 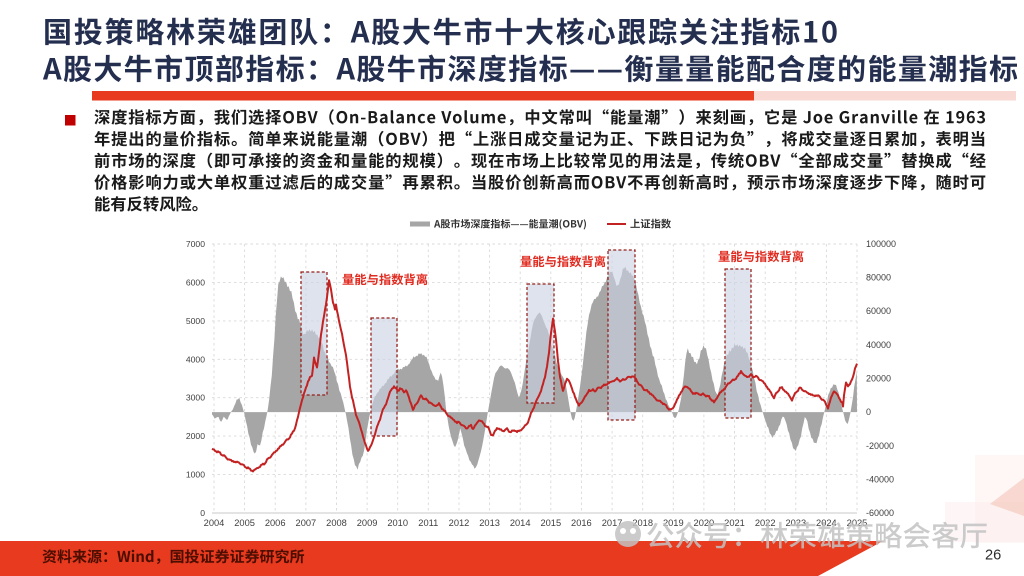 What do you see at coordinates (581, 523) in the screenshot?
I see `svg-text: 2016` at bounding box center [581, 523].